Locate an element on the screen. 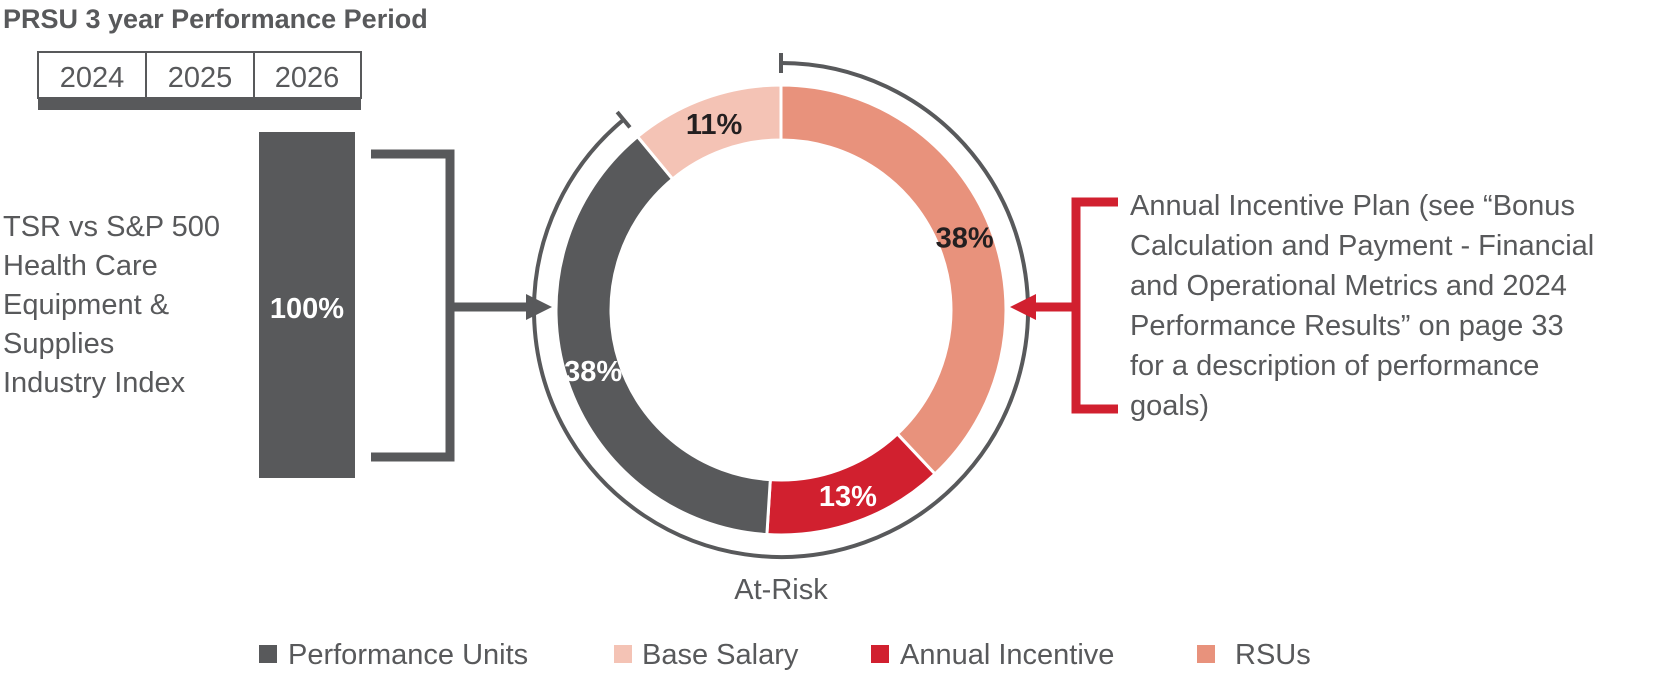 Image resolution: width=1659 pixels, height=675 pixels. prsu-weight-label: 100% is located at coordinates (307, 309).